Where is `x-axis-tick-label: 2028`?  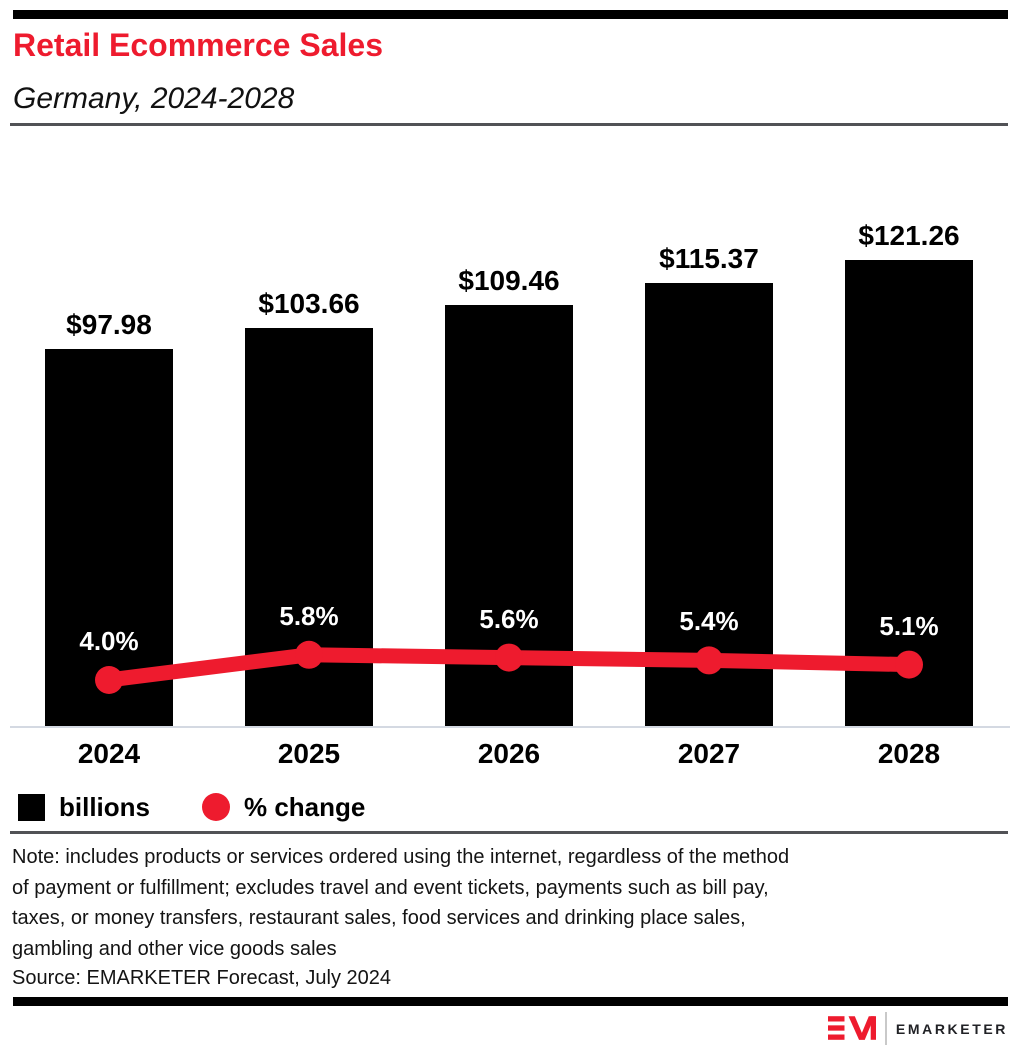 x-axis-tick-label: 2028 is located at coordinates (909, 753).